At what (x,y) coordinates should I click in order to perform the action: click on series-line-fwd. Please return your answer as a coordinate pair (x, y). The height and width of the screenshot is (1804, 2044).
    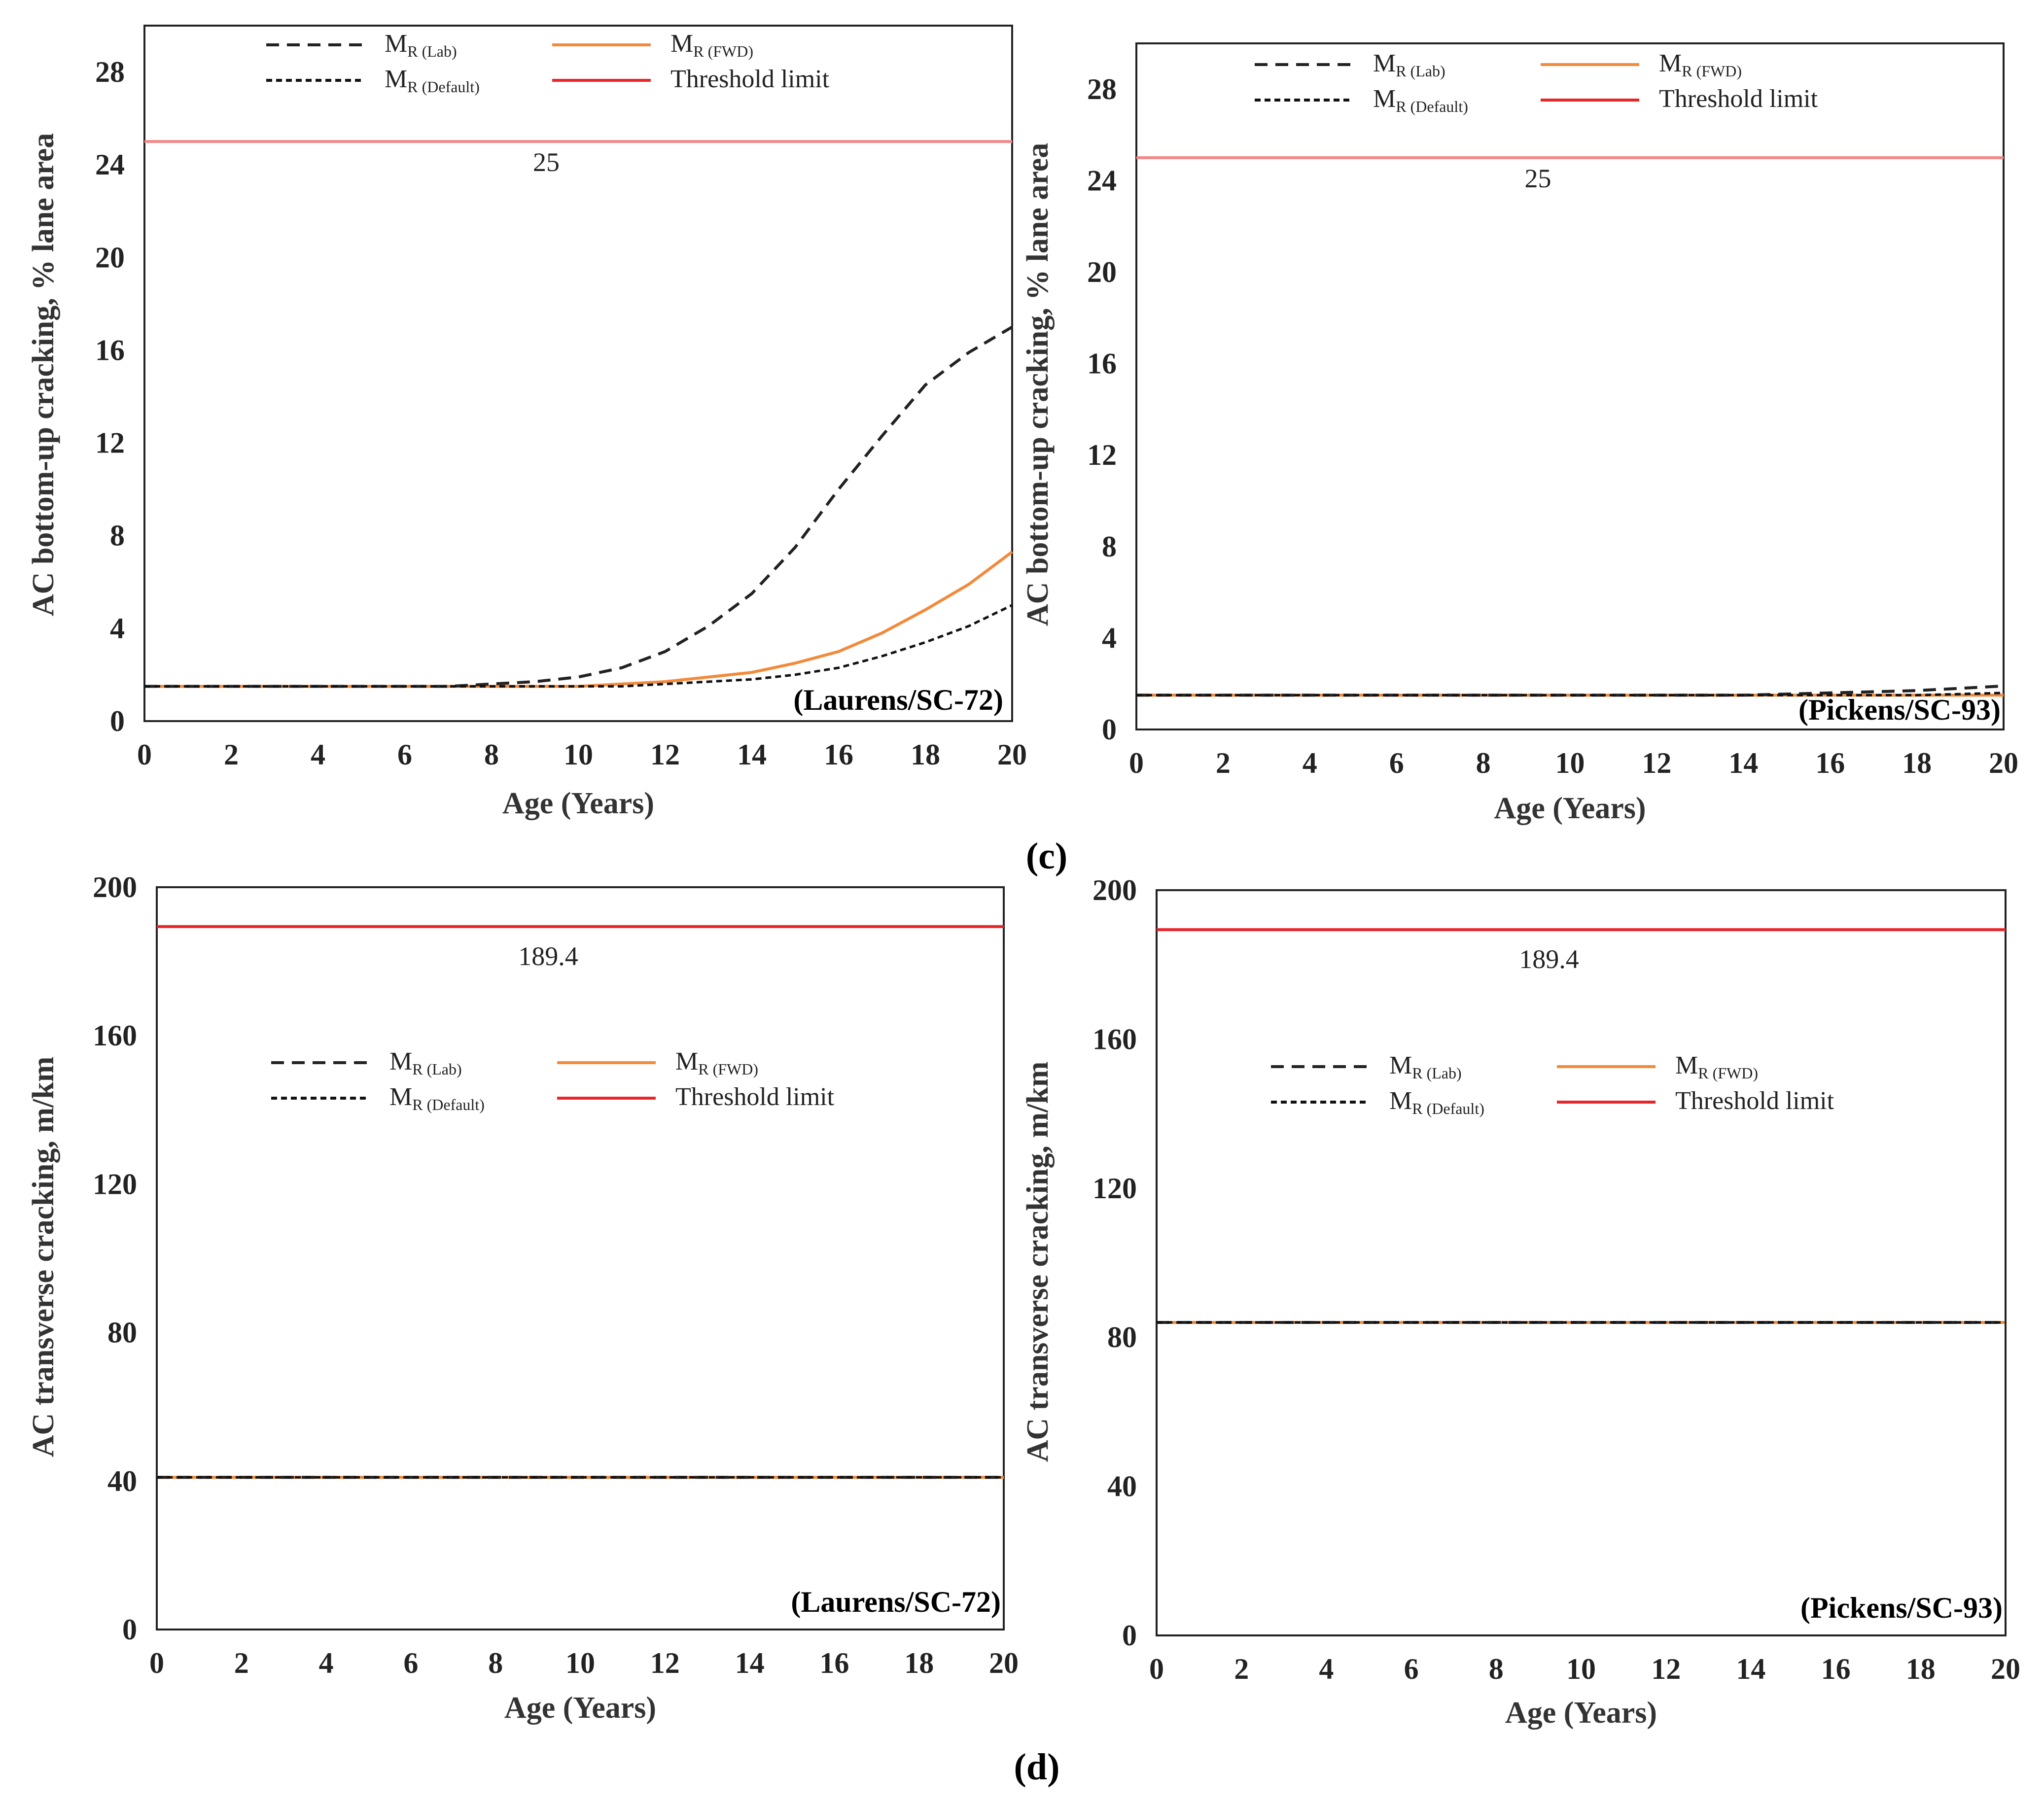
    Looking at the image, I should click on (579, 619).